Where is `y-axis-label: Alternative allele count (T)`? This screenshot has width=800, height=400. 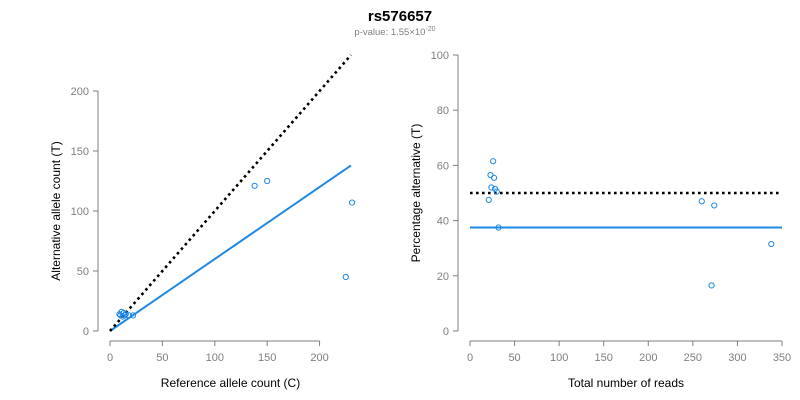
y-axis-label: Alternative allele count (T) is located at coordinates (56, 210).